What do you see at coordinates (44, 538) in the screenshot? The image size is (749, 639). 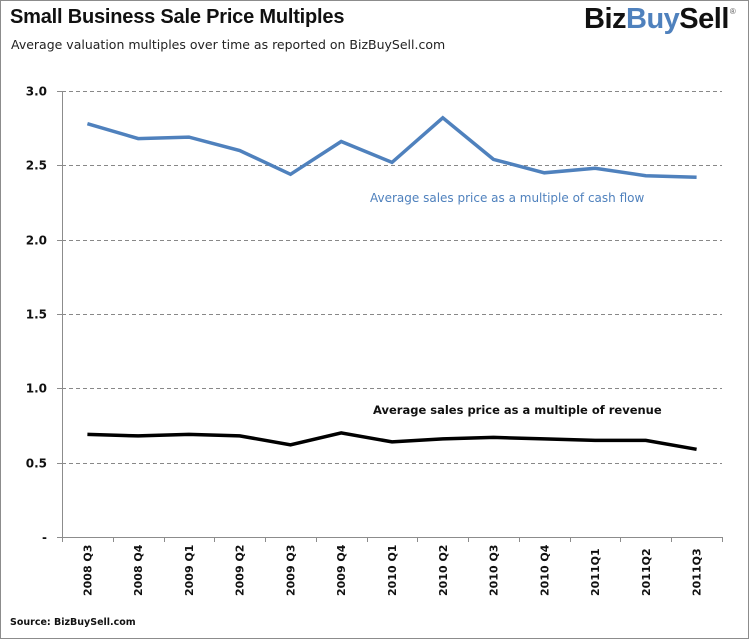 I see `y-tick-label: -` at bounding box center [44, 538].